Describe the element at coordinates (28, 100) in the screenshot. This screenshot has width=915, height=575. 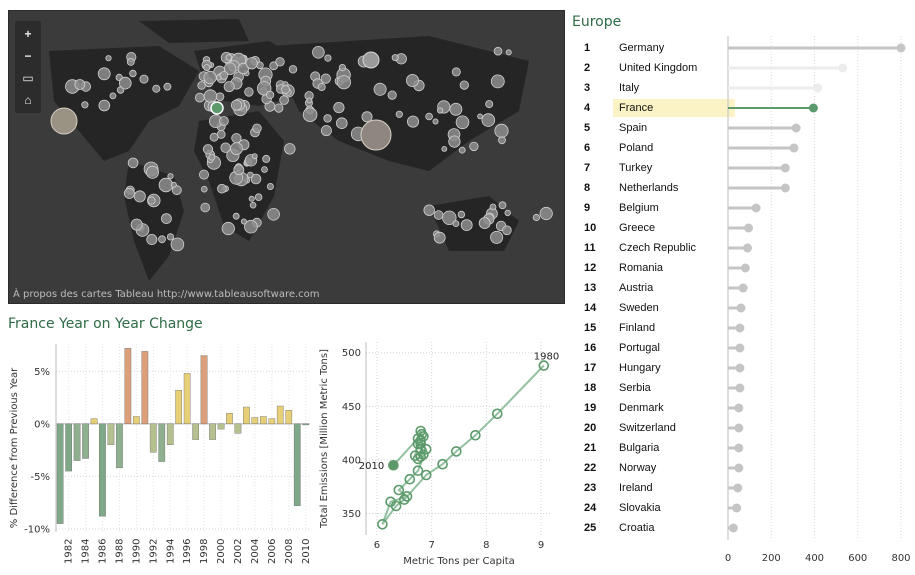
I see `home-icon: ⌂` at that location.